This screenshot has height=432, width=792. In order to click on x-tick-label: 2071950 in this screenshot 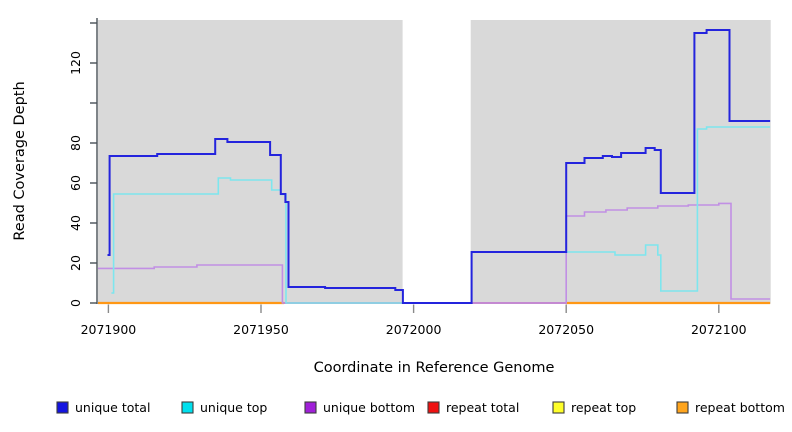, I will do `click(261, 329)`.